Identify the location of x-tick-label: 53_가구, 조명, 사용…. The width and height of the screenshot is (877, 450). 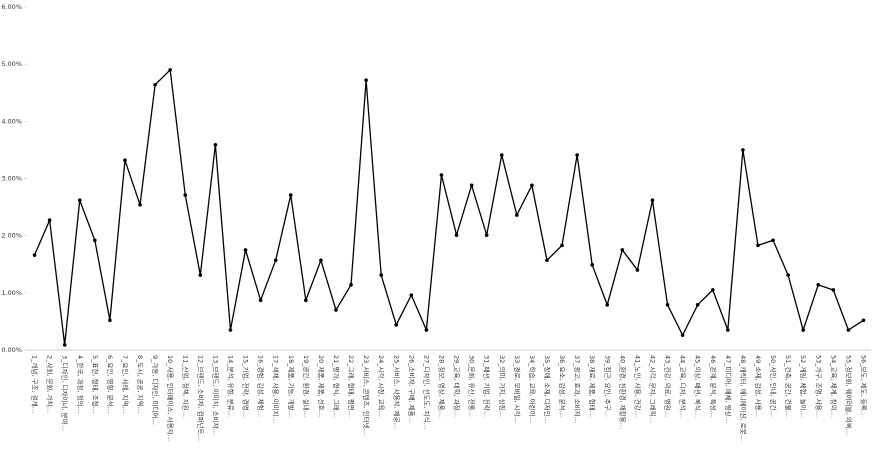
(818, 386).